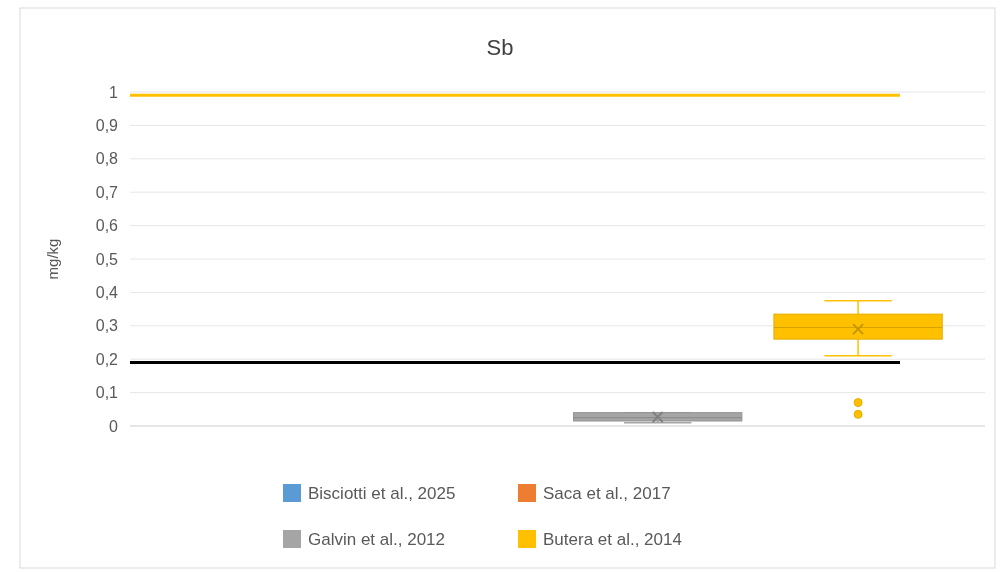  What do you see at coordinates (107, 192) in the screenshot?
I see `y-tick-label: 0,7` at bounding box center [107, 192].